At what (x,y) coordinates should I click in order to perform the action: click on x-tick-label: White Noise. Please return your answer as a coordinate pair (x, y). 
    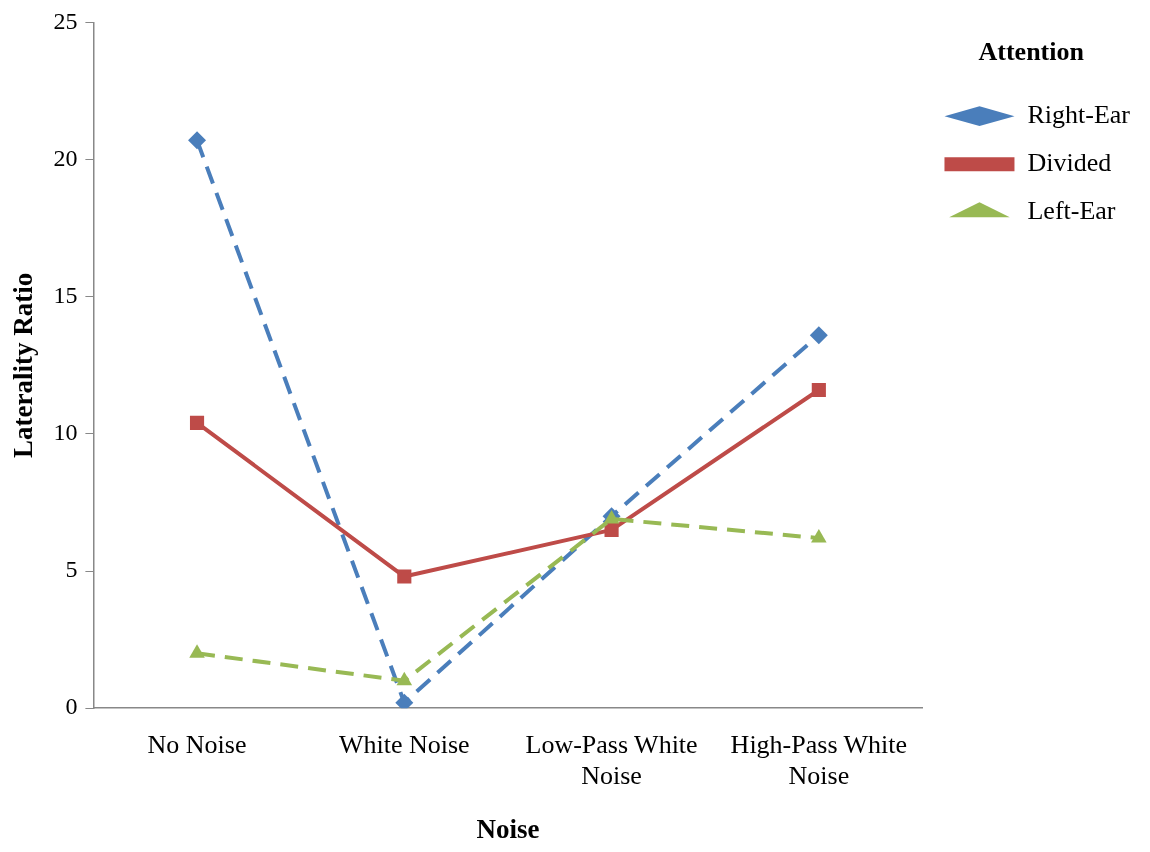
    Looking at the image, I should click on (404, 744).